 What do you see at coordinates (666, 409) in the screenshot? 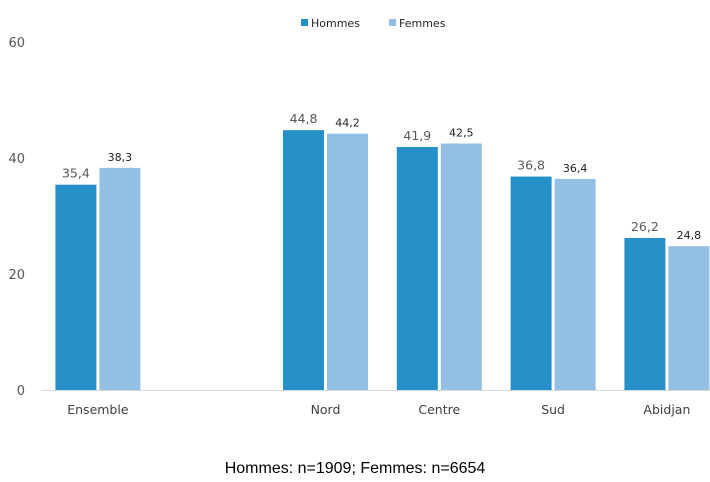
I see `category-label-abidjan: Abidjan` at bounding box center [666, 409].